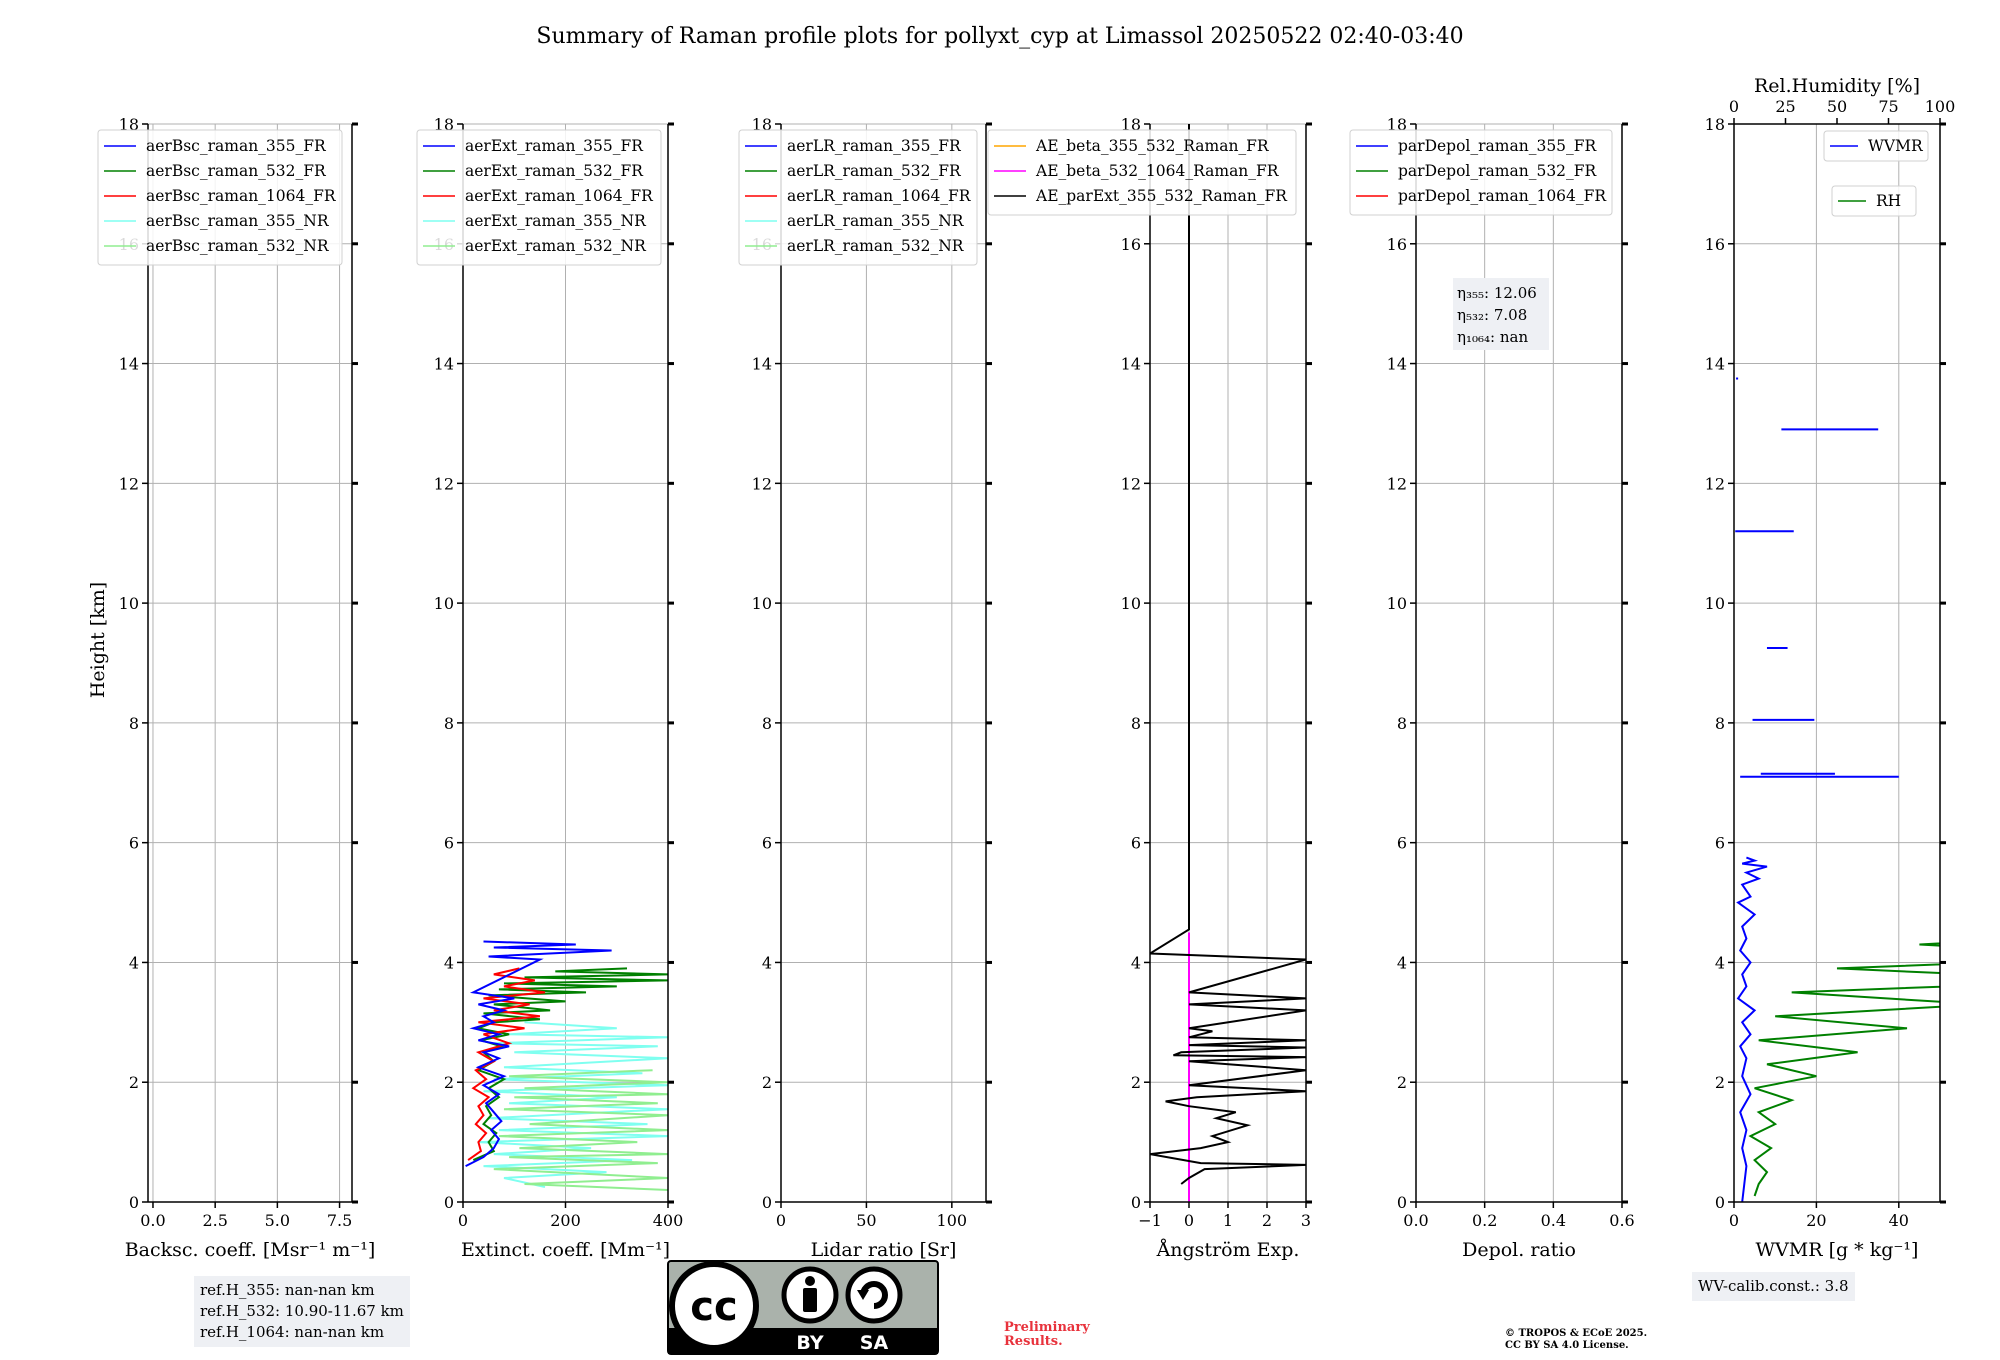 The width and height of the screenshot is (2000, 1360). Describe the element at coordinates (809, 1343) in the screenshot. I see `badge-by-label: BY` at that location.